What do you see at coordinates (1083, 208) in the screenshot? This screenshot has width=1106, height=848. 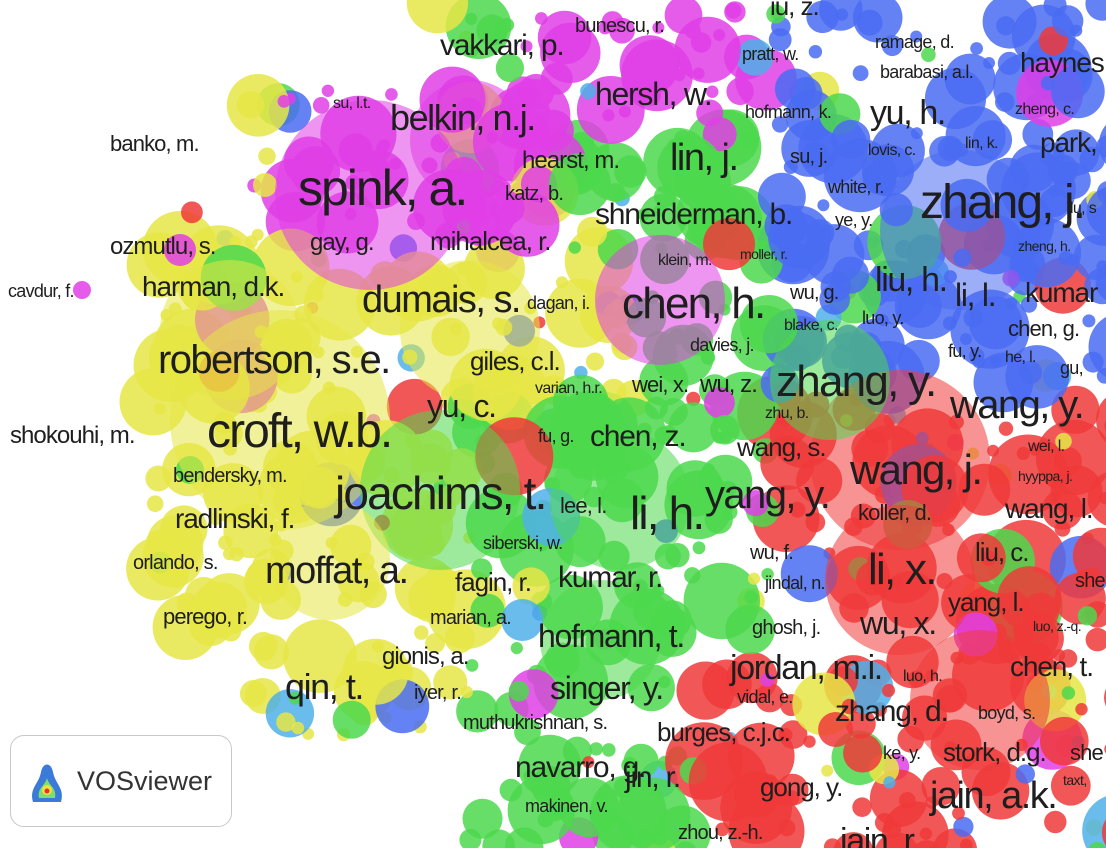 I see `node-label: lu, s` at bounding box center [1083, 208].